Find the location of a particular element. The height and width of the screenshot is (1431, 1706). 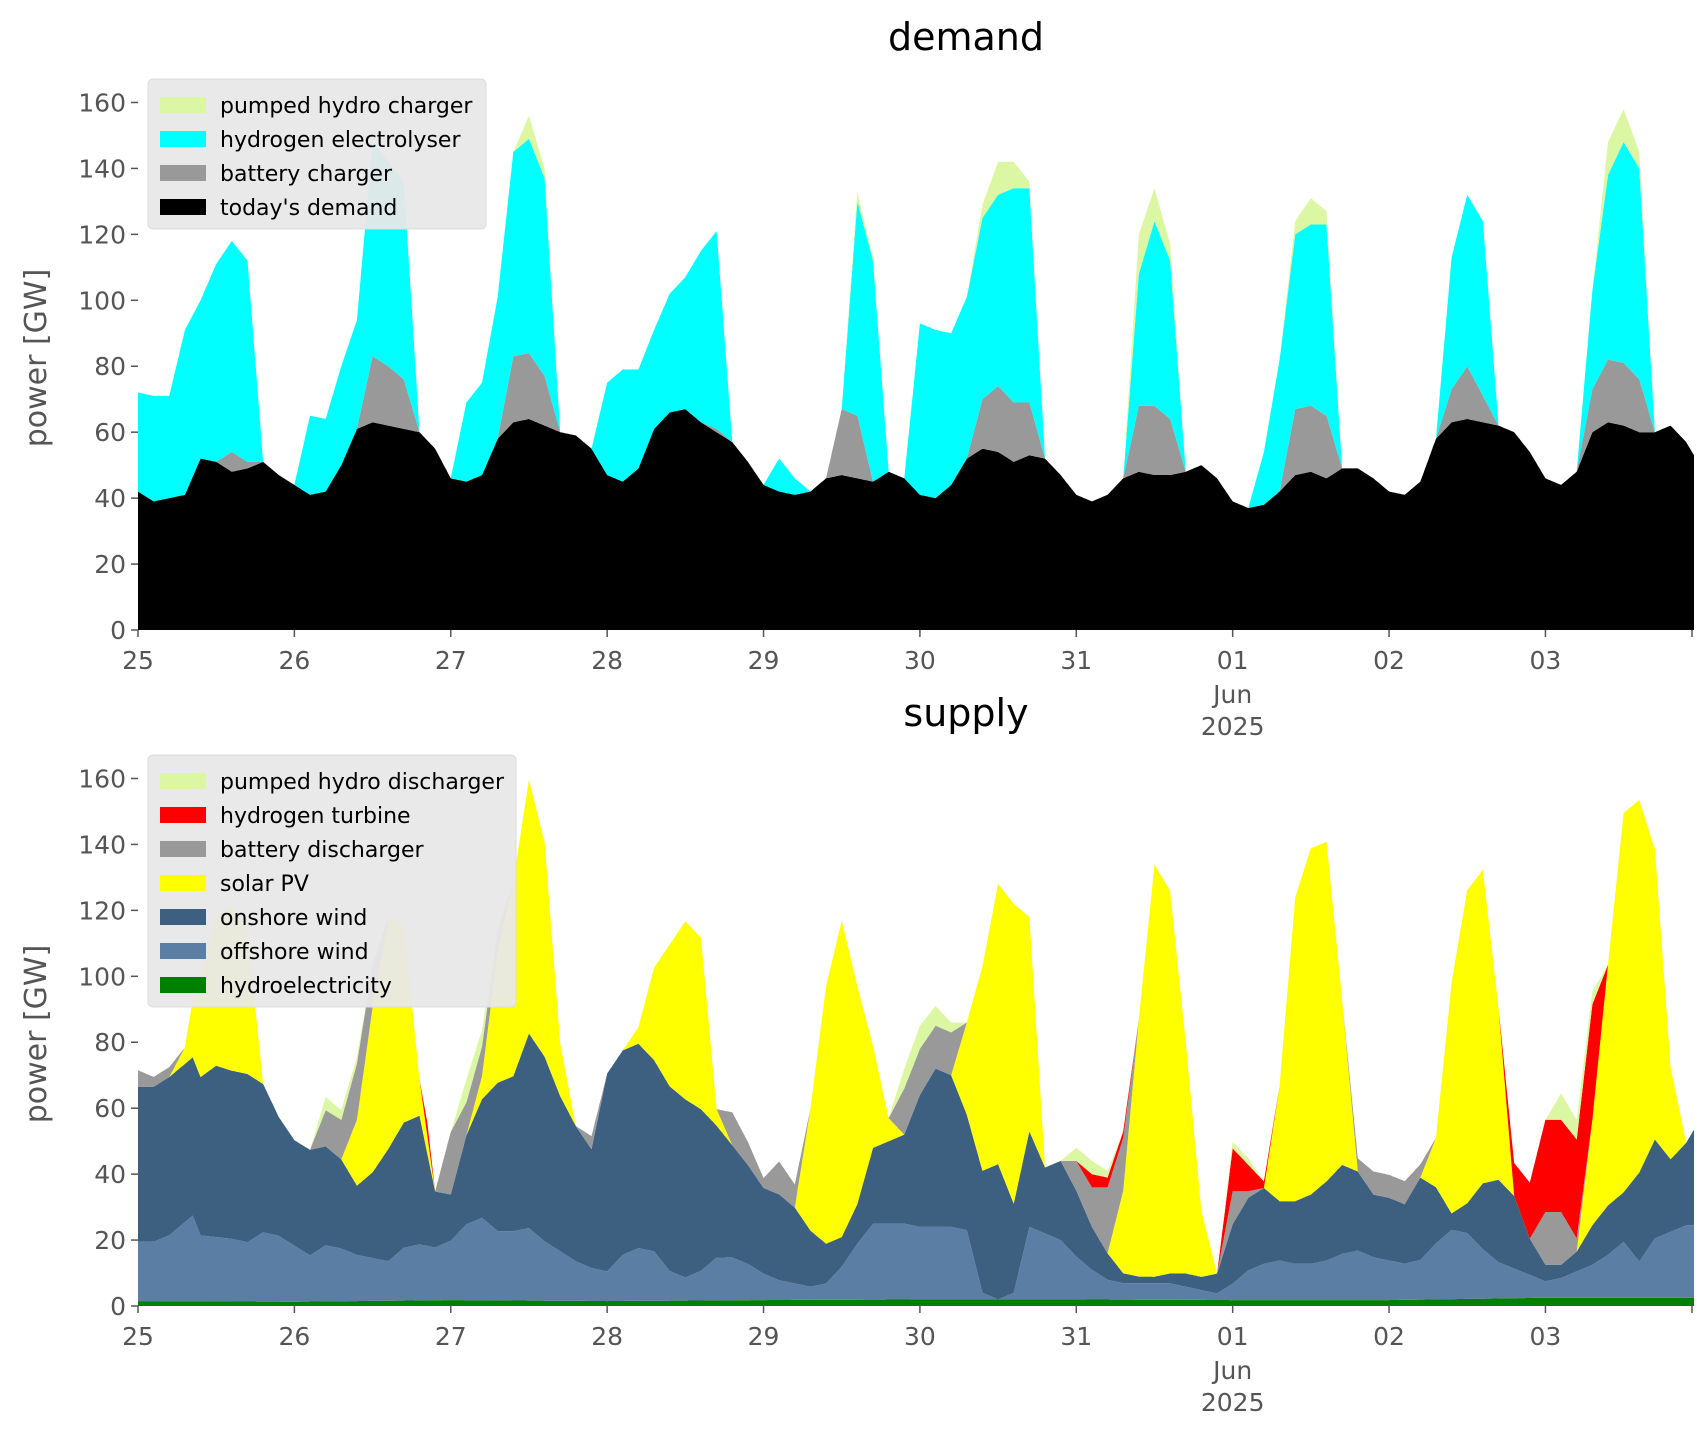

area-today-s-demand is located at coordinates (916, 519).